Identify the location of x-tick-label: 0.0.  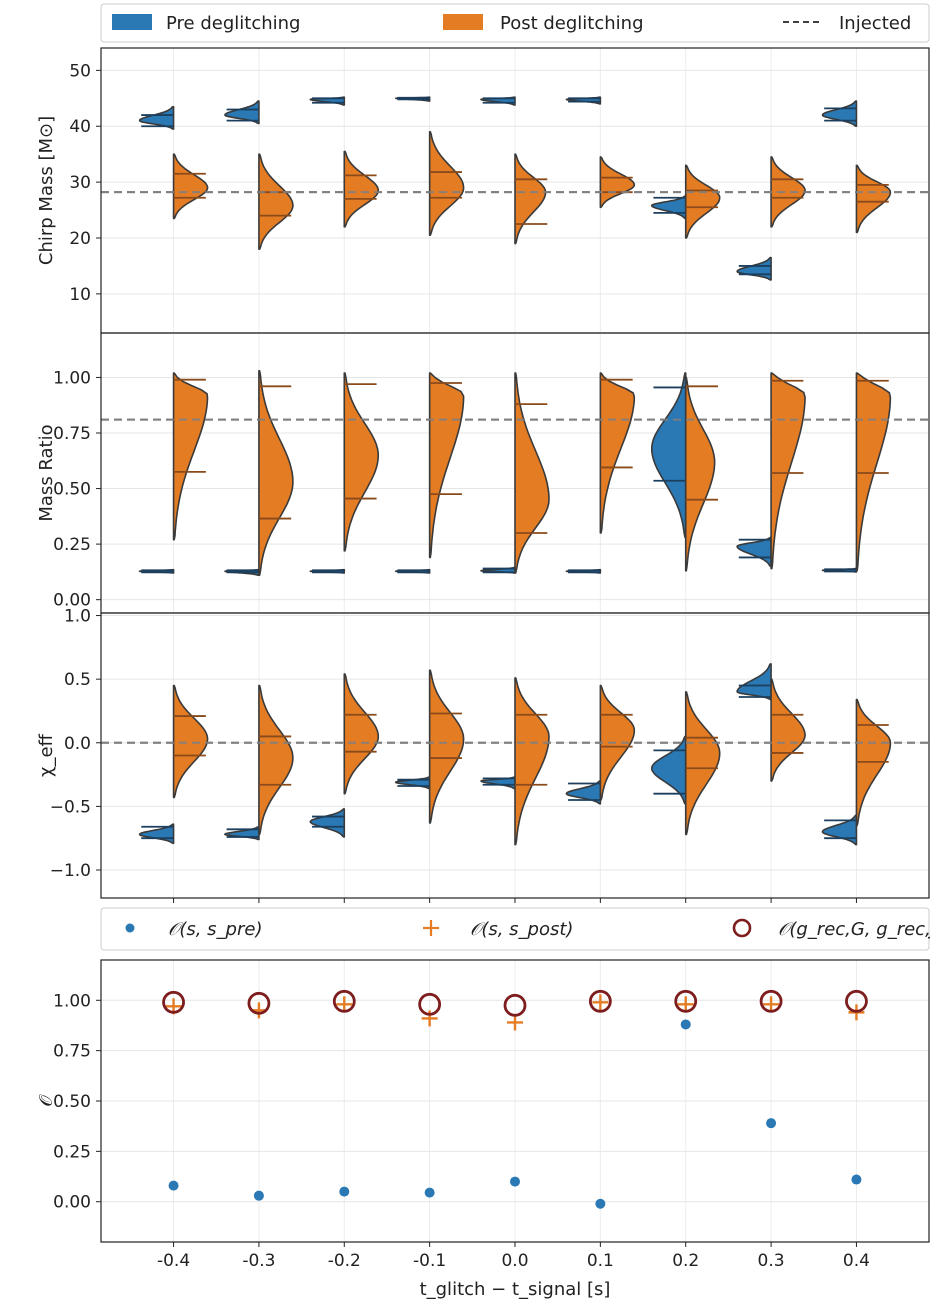
(514, 1261).